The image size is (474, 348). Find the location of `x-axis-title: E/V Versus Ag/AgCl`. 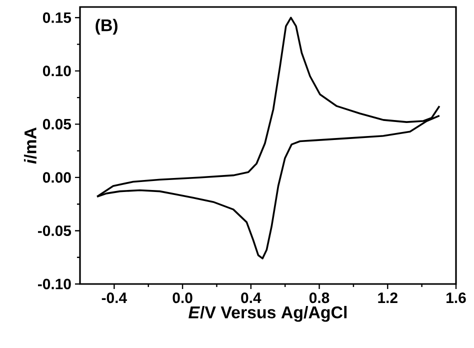

x-axis-title: E/V Versus Ag/AgCl is located at coordinates (267, 314).